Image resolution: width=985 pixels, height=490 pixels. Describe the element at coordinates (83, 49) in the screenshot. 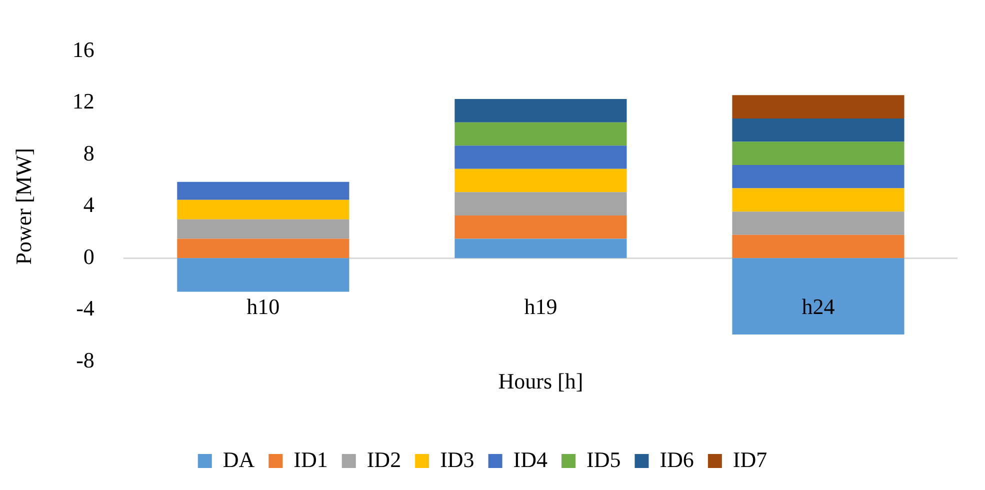

I see `y-tick-label: 16` at that location.